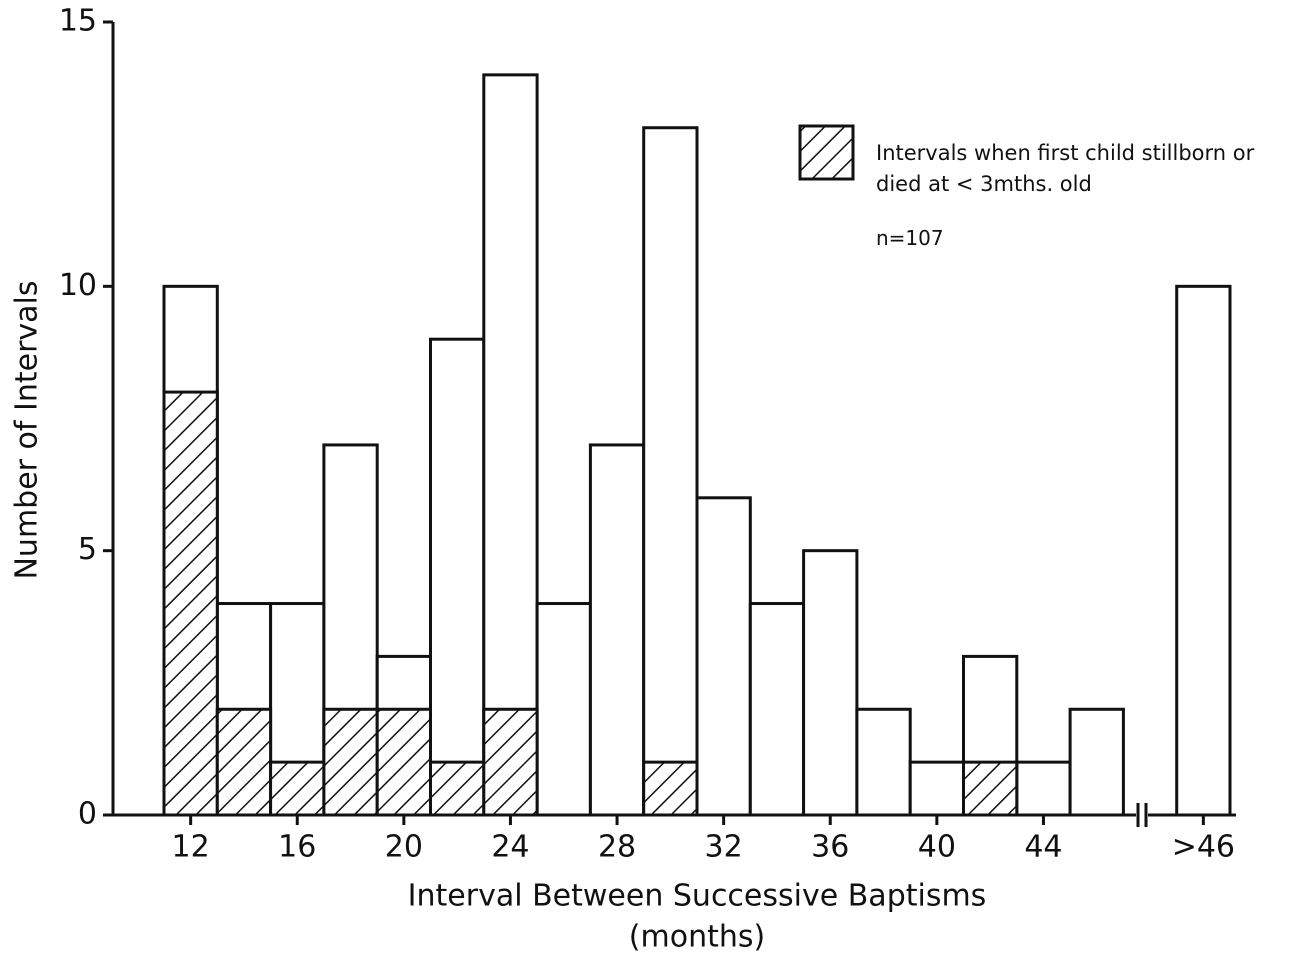 Image resolution: width=1291 pixels, height=953 pixels. I want to click on x-tick-label: 12, so click(191, 847).